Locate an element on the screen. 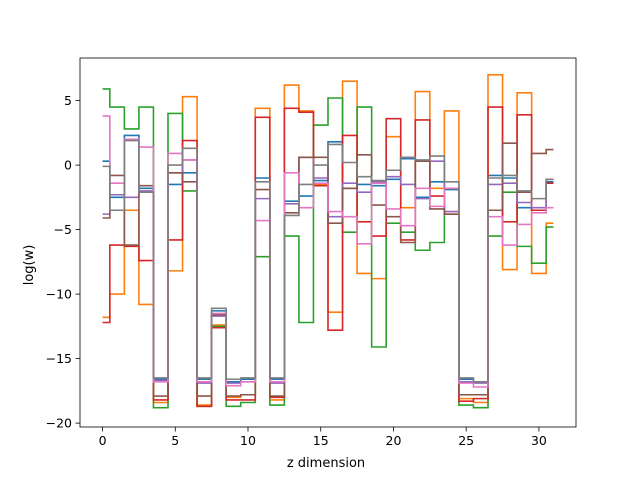  y-tick-label: 0 is located at coordinates (68, 165).